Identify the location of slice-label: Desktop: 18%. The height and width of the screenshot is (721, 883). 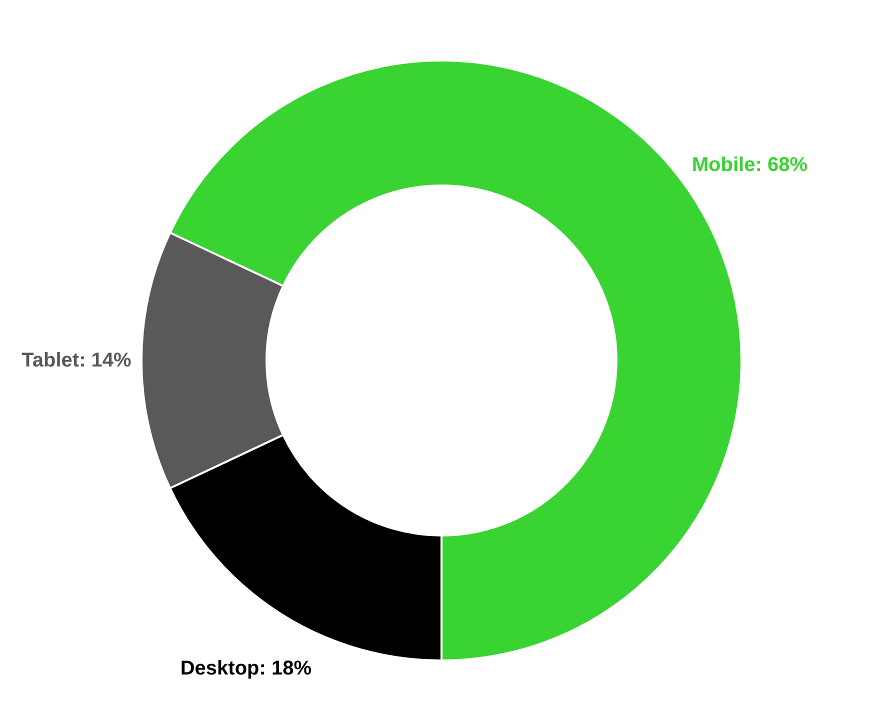
(246, 669).